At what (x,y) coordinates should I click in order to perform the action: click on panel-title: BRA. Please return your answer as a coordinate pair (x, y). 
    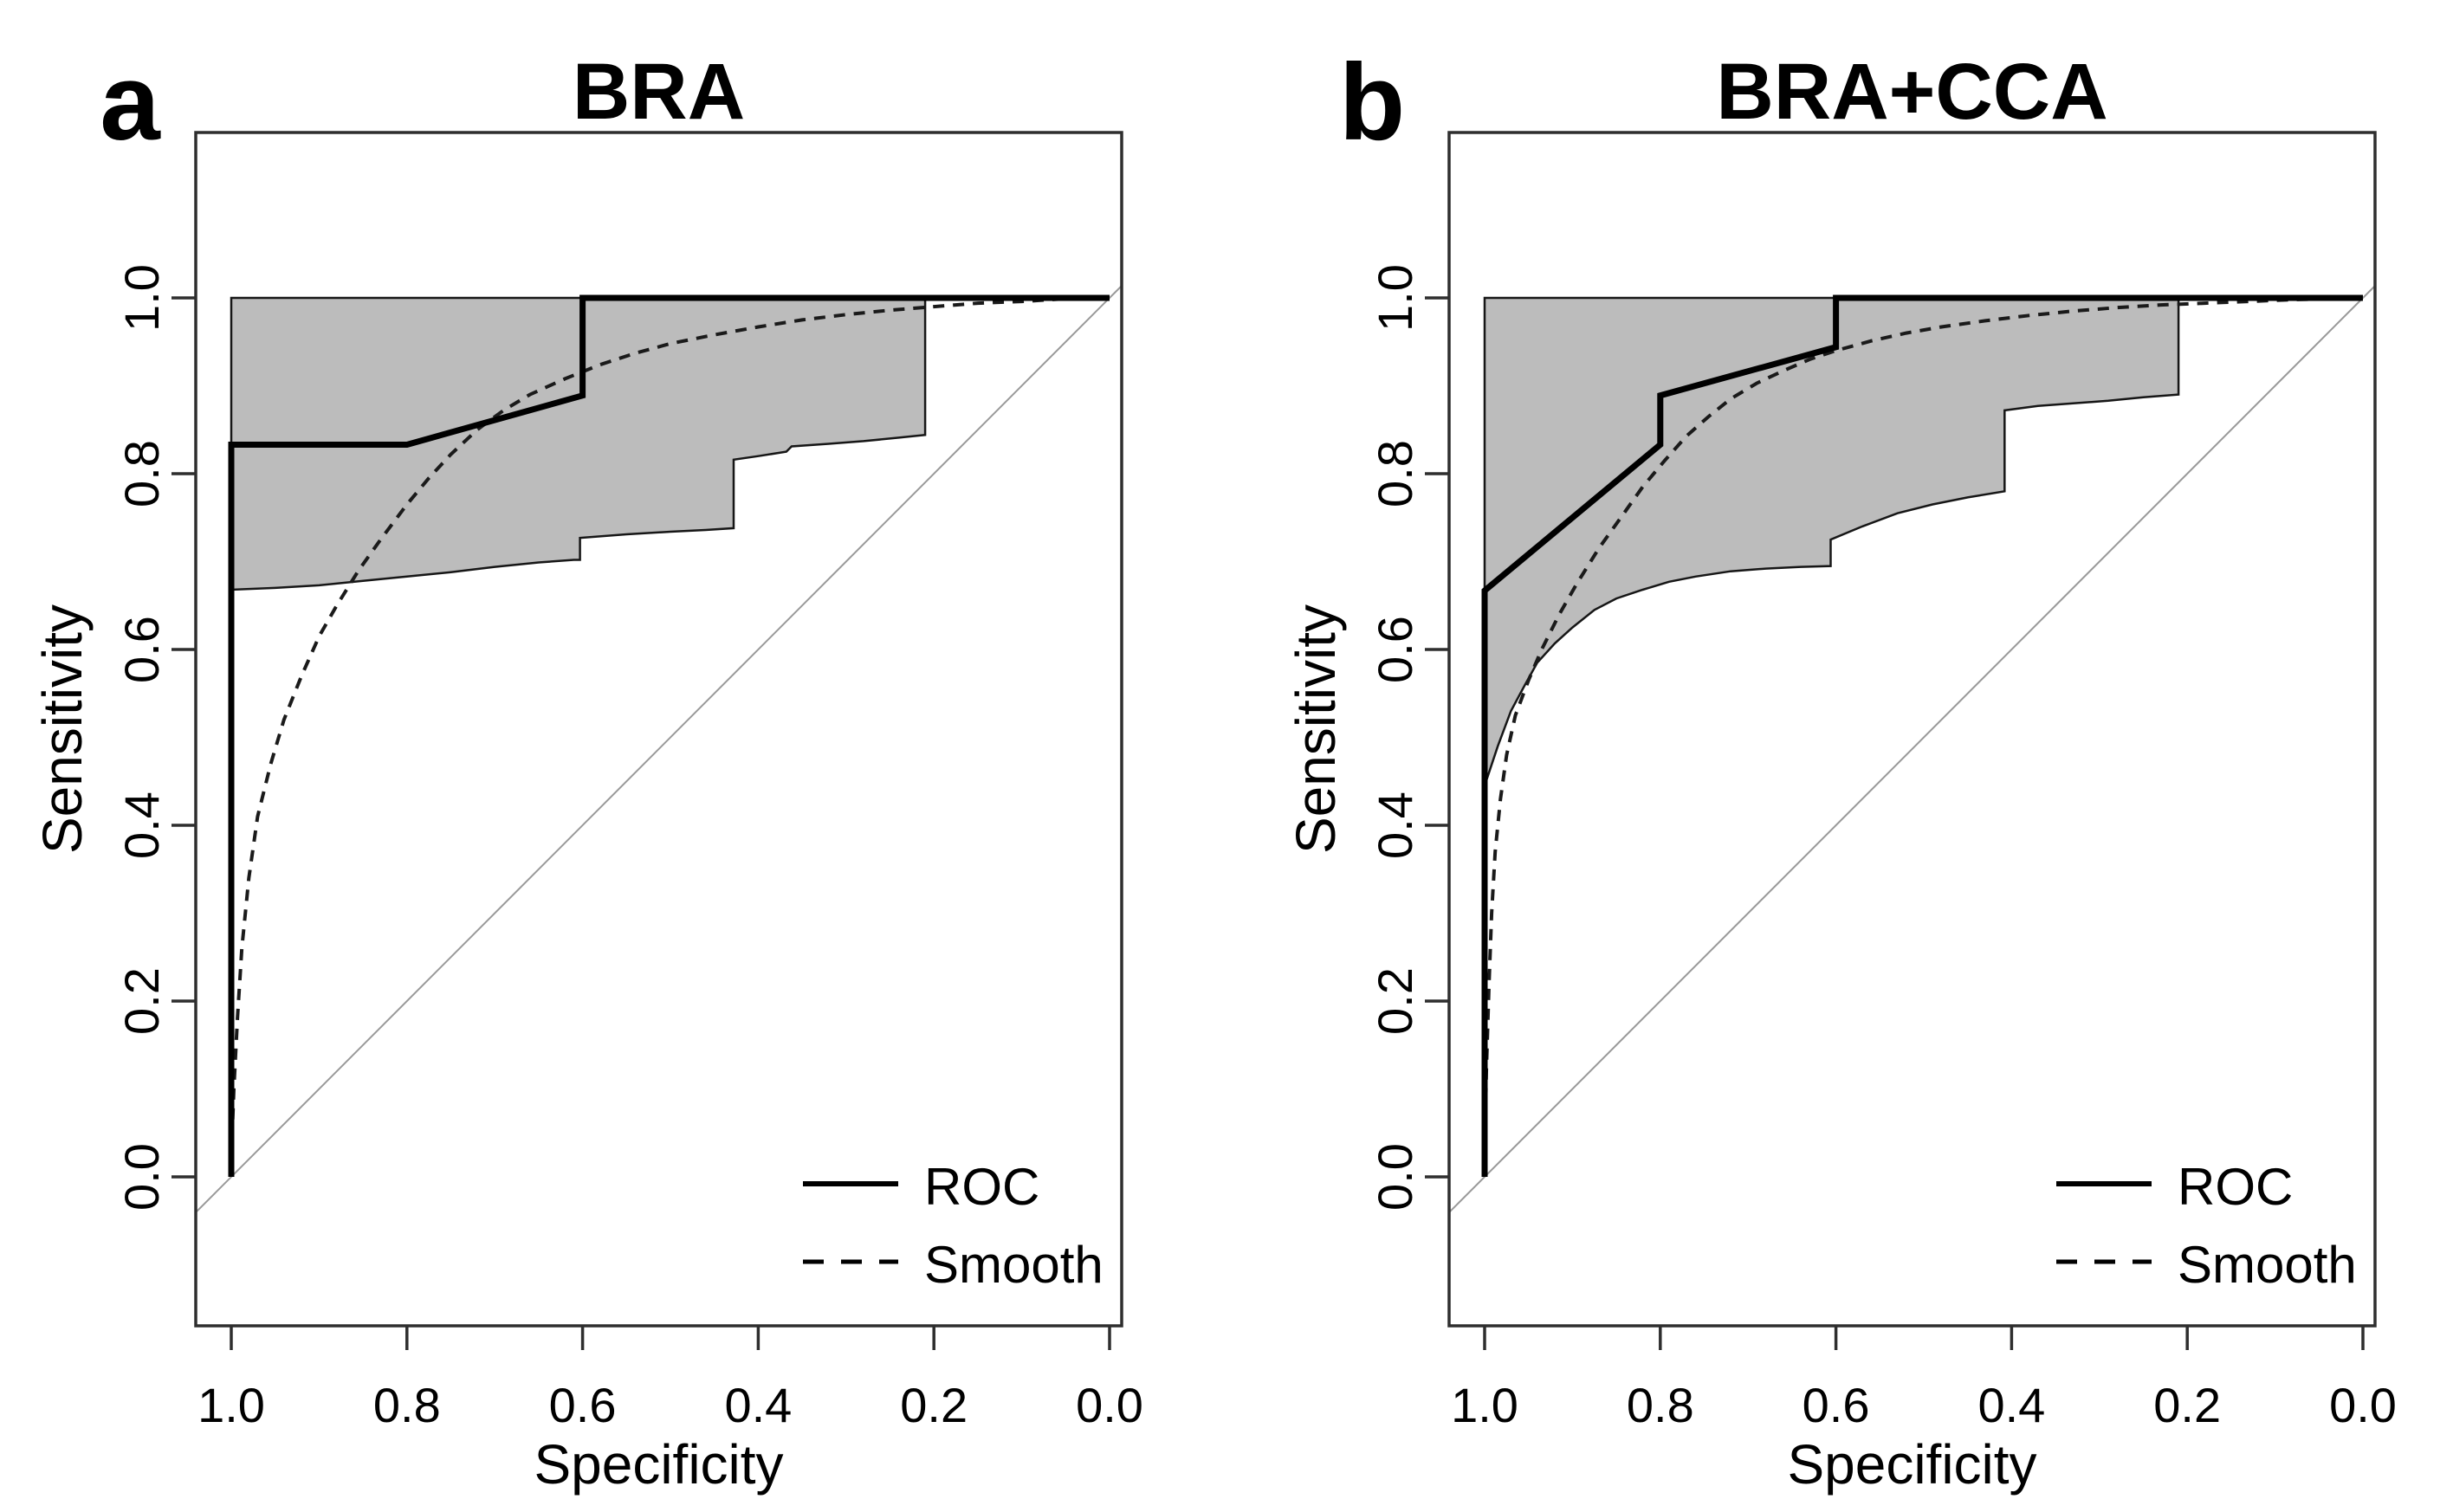
    Looking at the image, I should click on (659, 92).